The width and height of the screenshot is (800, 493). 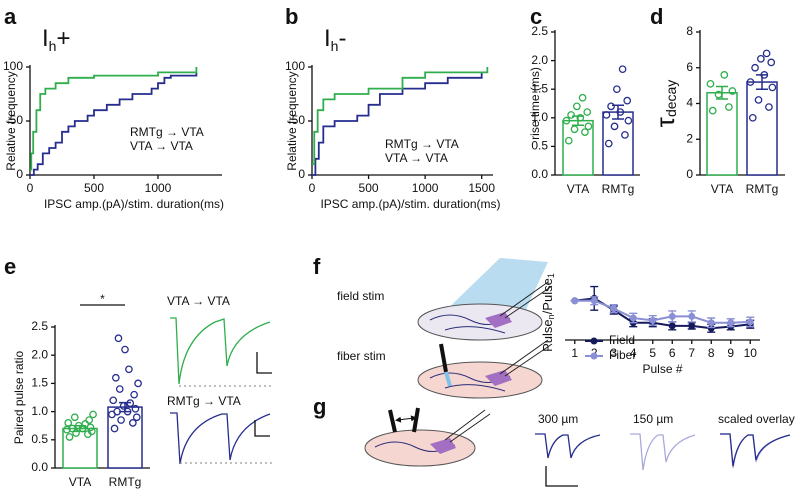 I want to click on y-tick-label: 4, so click(x=689, y=103).